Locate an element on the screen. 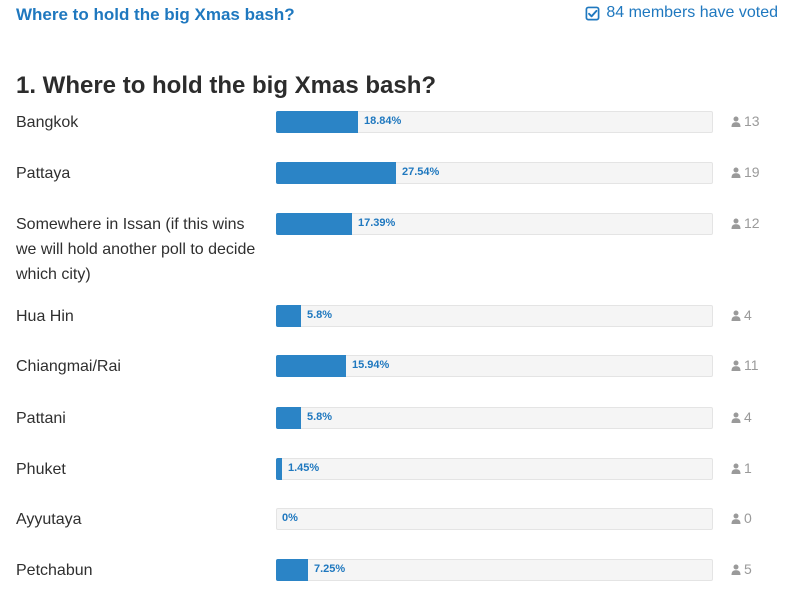  question-title: 1. Where to hold the big Xmas bash? is located at coordinates (226, 85).